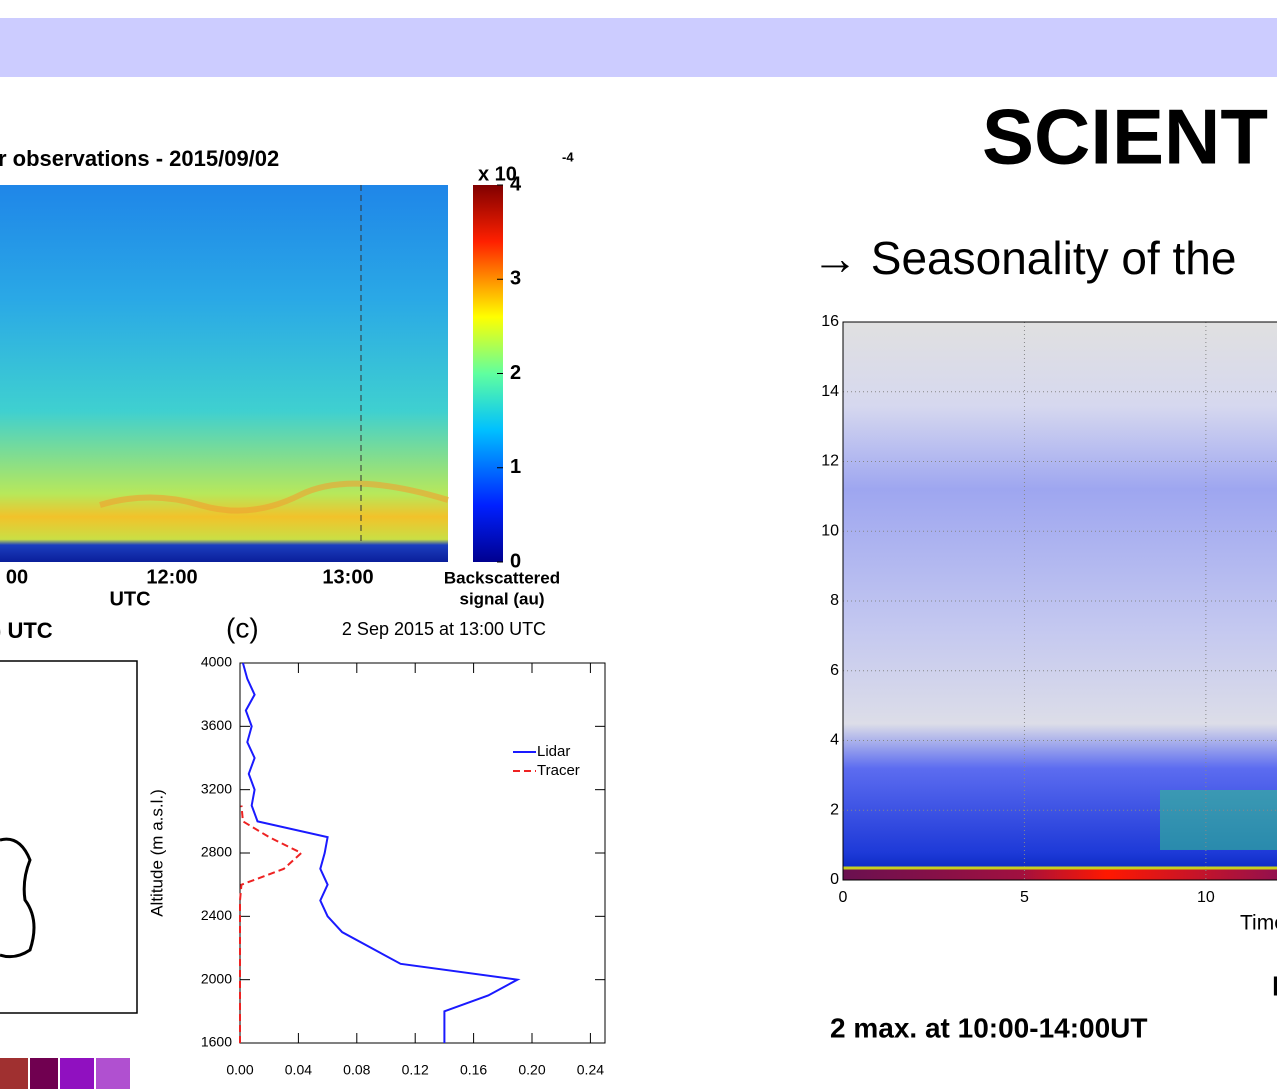  I want to click on caption: 2 max. at 10:00-14:00UT, so click(989, 1027).